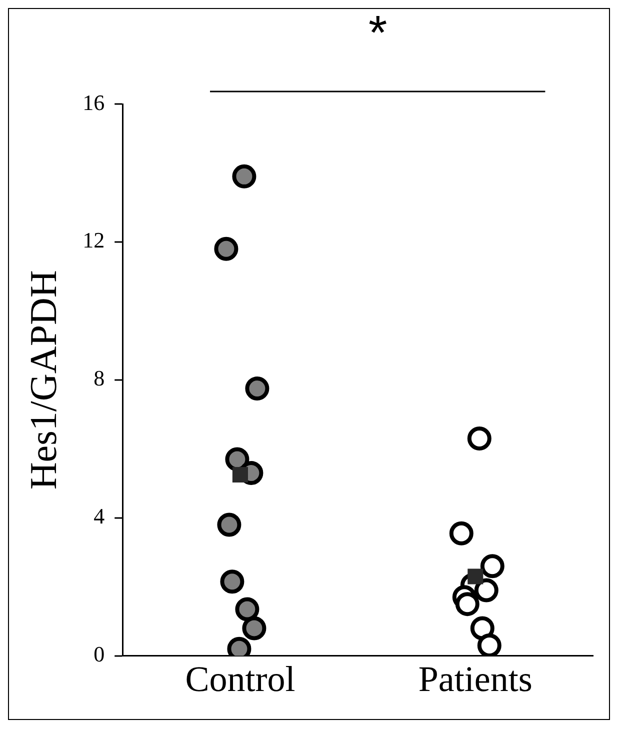 The width and height of the screenshot is (620, 732). I want to click on y-tick-label: 12, so click(93, 240).